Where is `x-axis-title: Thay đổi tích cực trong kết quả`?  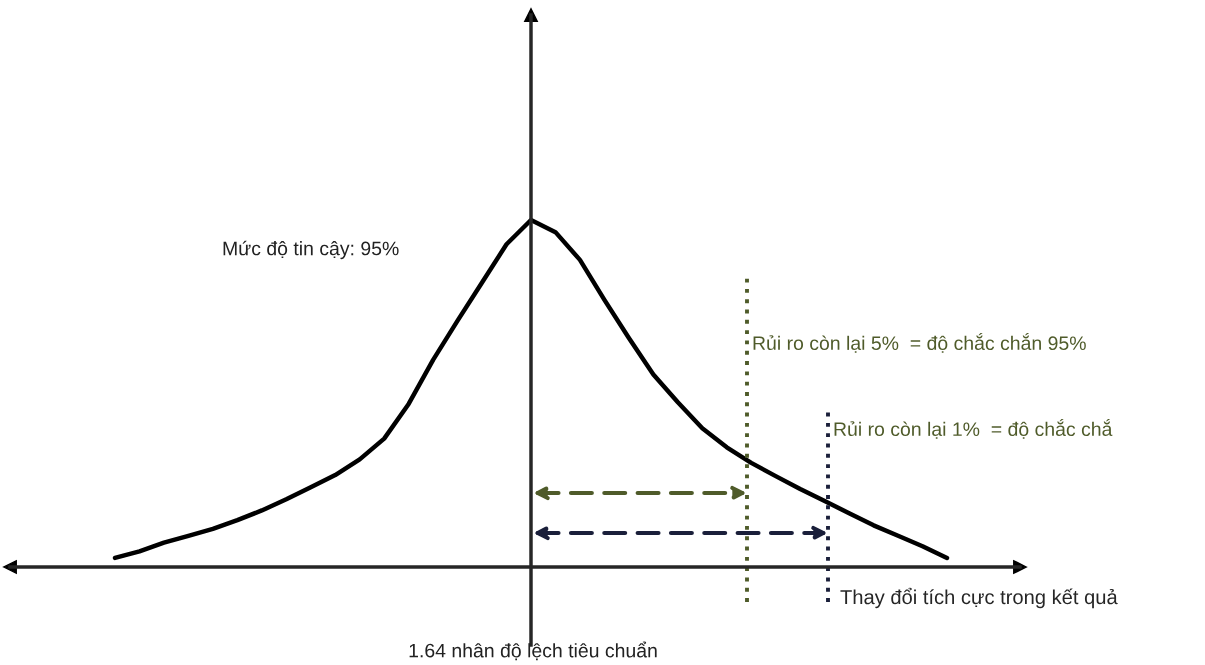
x-axis-title: Thay đổi tích cực trong kết quả is located at coordinates (979, 598).